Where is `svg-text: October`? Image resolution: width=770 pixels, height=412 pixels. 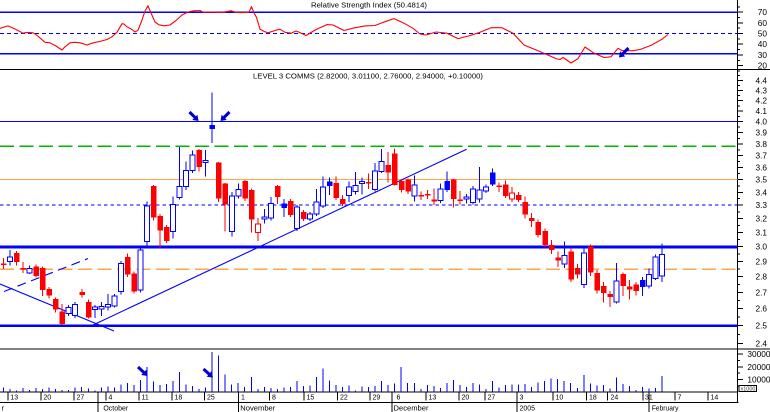
svg-text: October is located at coordinates (115, 408).